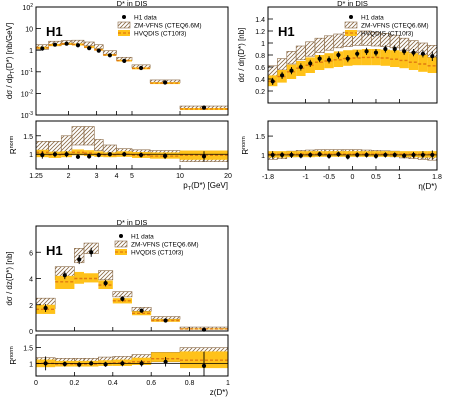  Describe the element at coordinates (228, 383) in the screenshot. I see `x-tick-label: 1` at that location.